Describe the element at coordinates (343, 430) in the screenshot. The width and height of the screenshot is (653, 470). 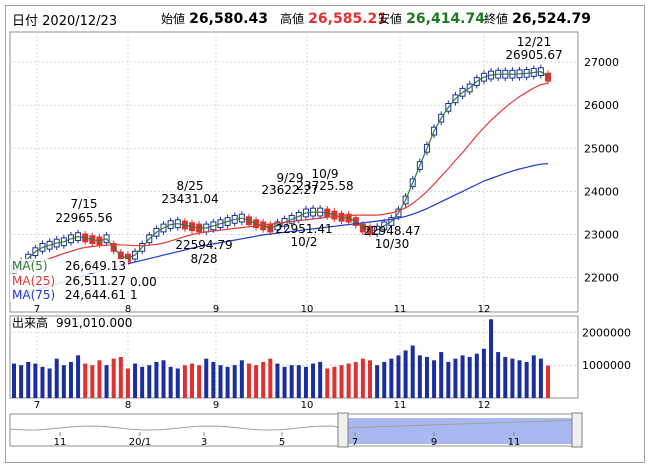
I see `navigator-left-handle` at that location.